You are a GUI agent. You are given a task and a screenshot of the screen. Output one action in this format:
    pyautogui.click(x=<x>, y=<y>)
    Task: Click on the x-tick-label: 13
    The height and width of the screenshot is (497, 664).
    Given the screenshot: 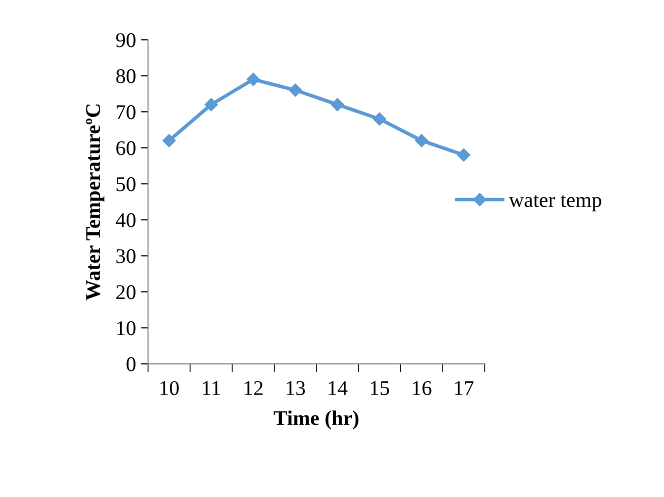 What is the action you would take?
    pyautogui.click(x=295, y=388)
    